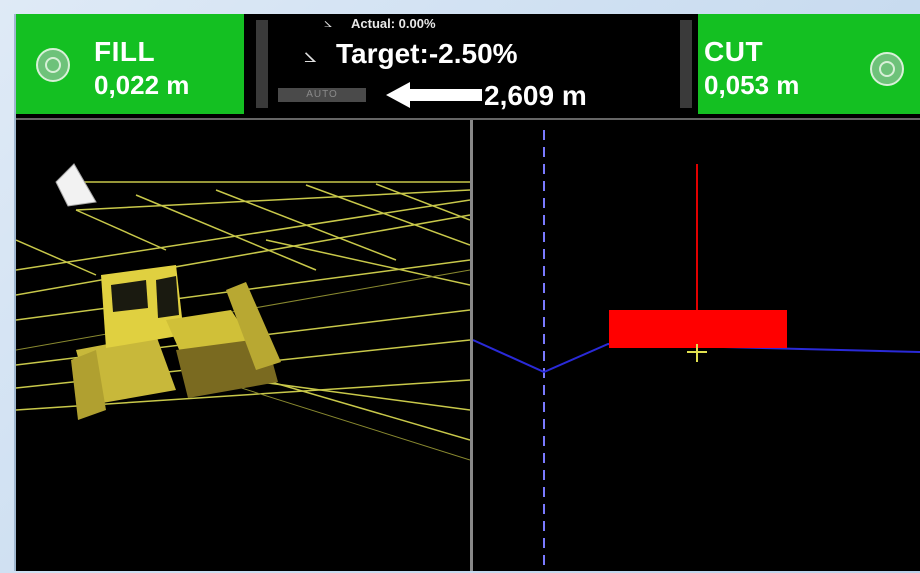 The width and height of the screenshot is (920, 573). What do you see at coordinates (398, 95) in the screenshot?
I see `arrow-left-icon` at bounding box center [398, 95].